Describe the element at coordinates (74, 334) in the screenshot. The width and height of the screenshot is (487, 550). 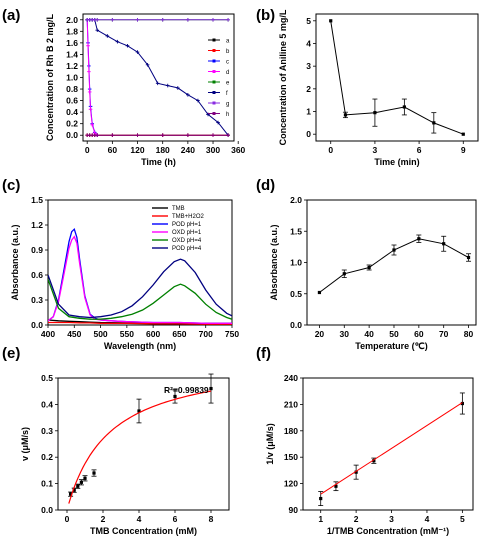
I see `x-tick-label-c: 450` at that location.